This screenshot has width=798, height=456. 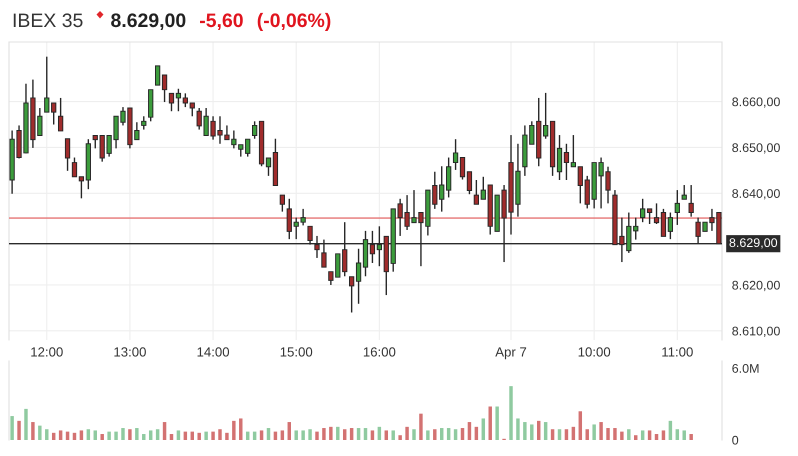 What do you see at coordinates (380, 352) in the screenshot?
I see `x-tick-label: 16:00` at bounding box center [380, 352].